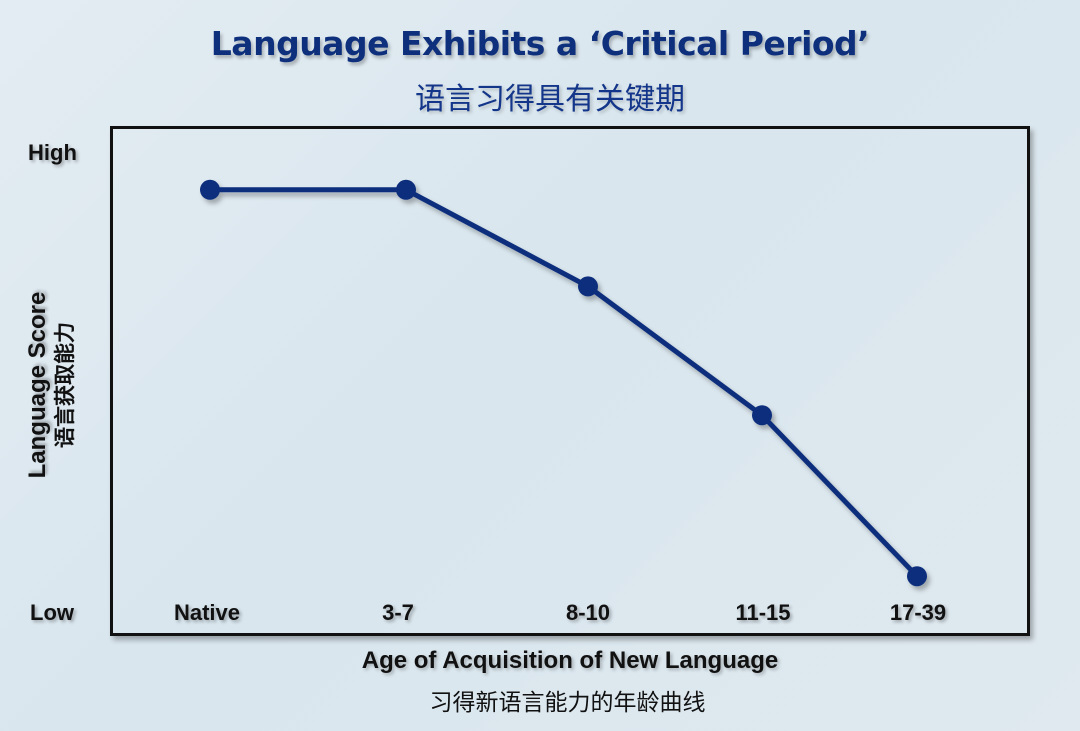 The width and height of the screenshot is (1080, 731). I want to click on x-tick-label: 3-7, so click(398, 612).